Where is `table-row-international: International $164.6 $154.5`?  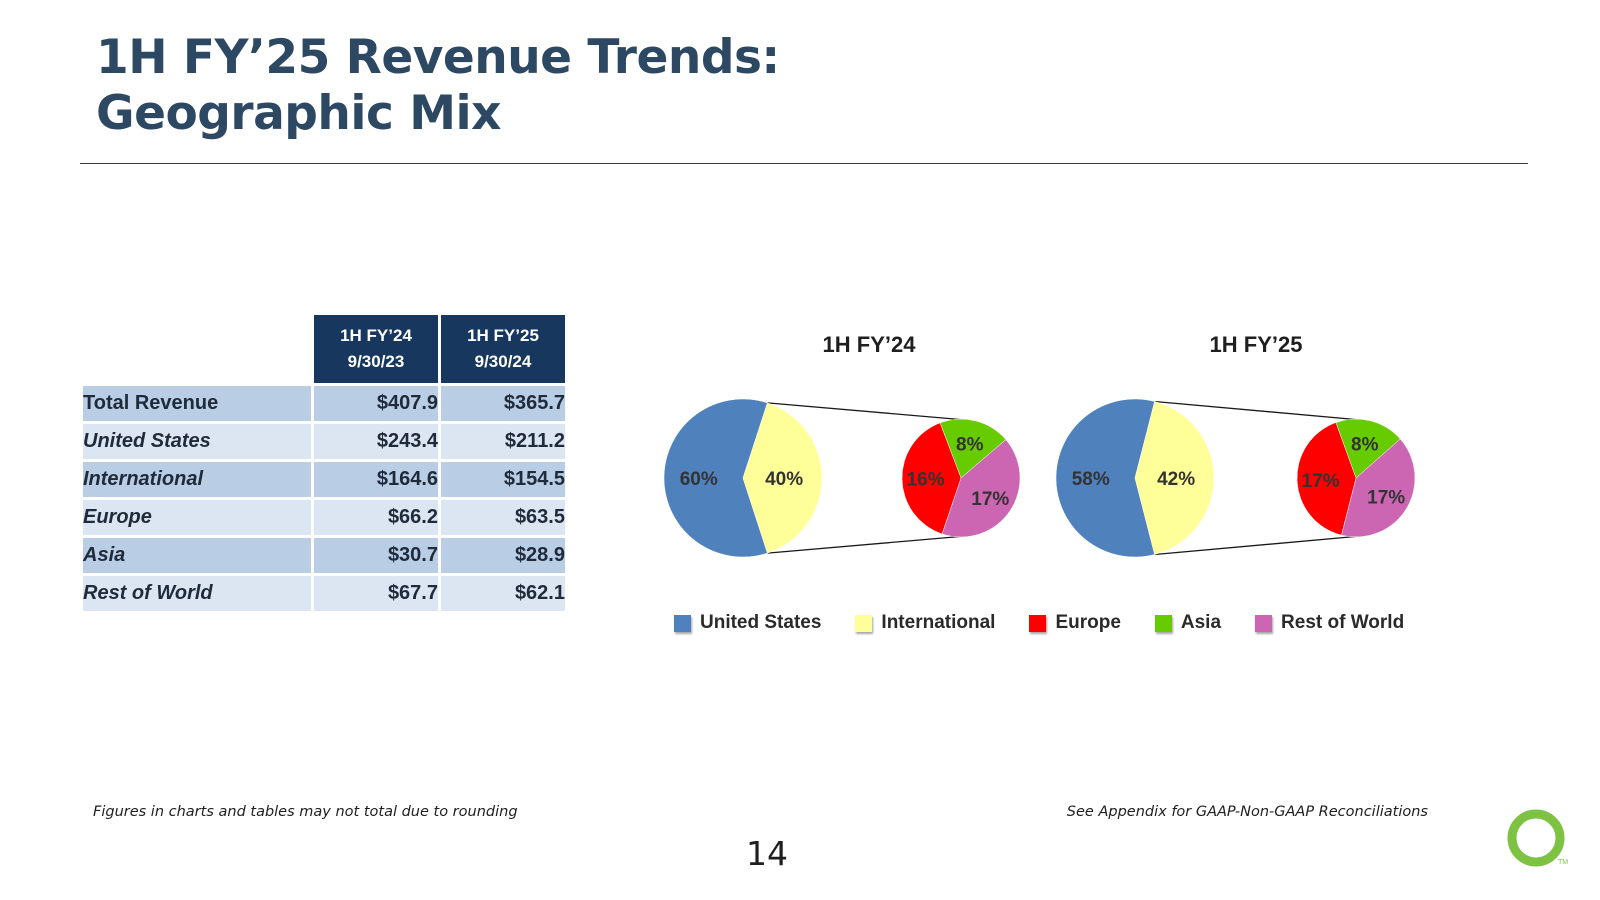
table-row-international: International $164.6 $154.5 is located at coordinates (324, 479).